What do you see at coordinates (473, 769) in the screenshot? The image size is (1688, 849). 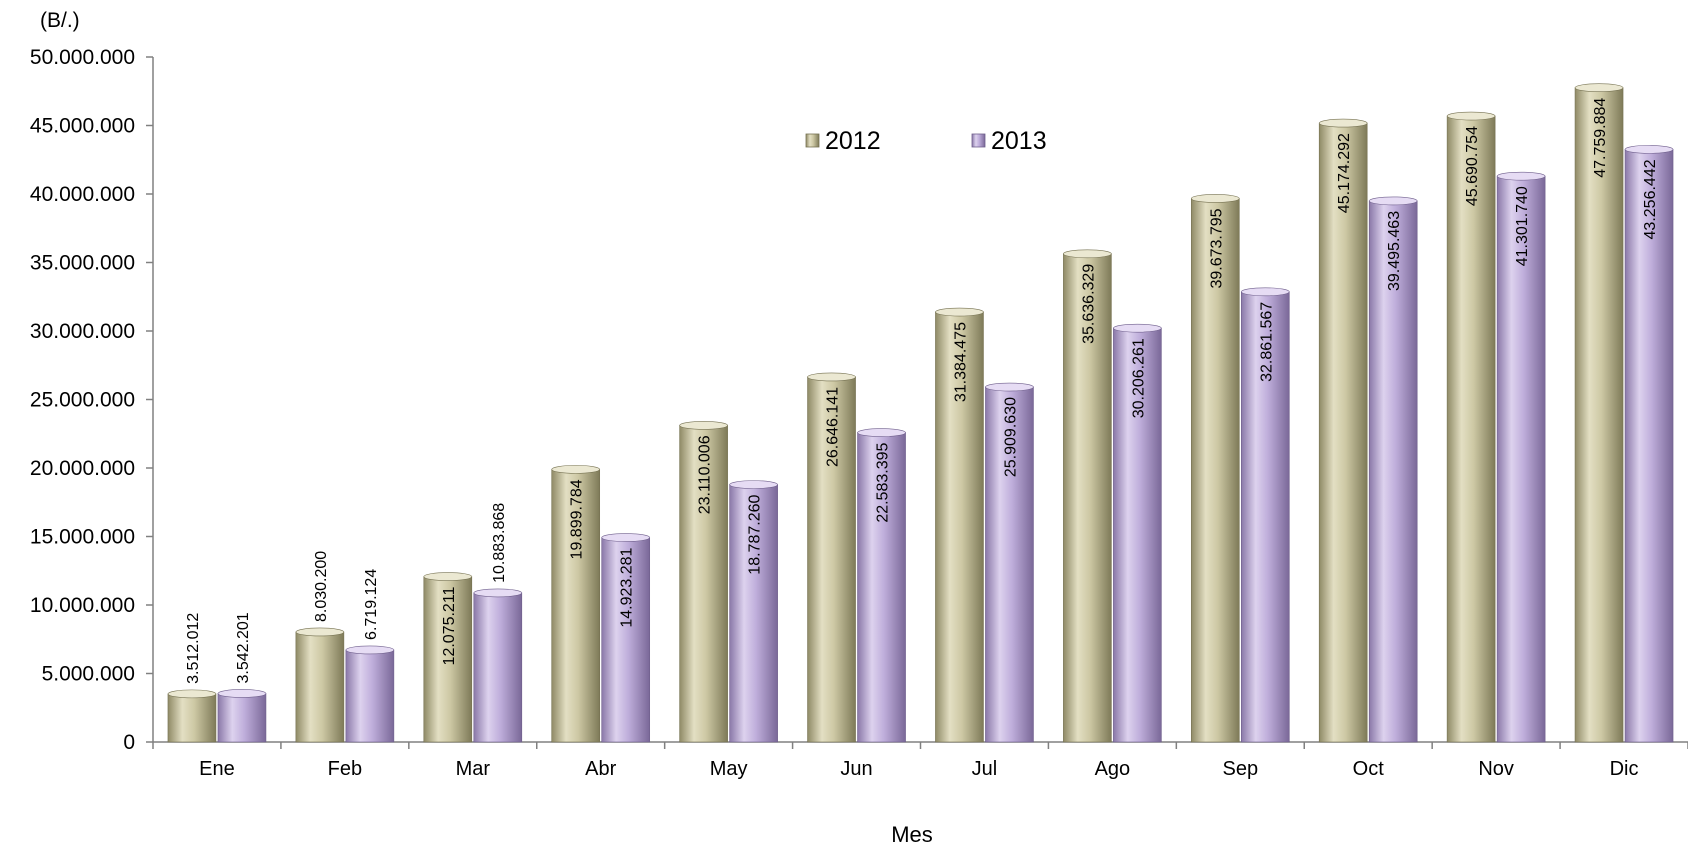 I see `x-tick-label: Mar` at bounding box center [473, 769].